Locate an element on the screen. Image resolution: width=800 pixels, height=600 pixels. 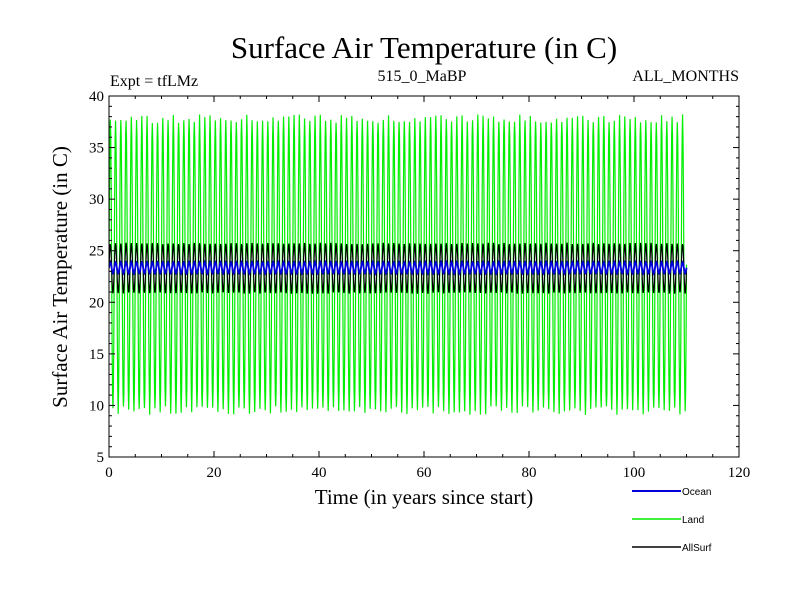
y-tick-label: 15 is located at coordinates (96, 355).